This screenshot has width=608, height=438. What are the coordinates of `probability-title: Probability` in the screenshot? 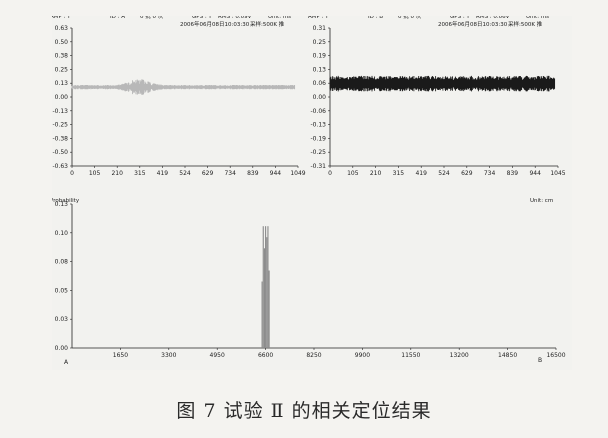 It's located at (66, 201).